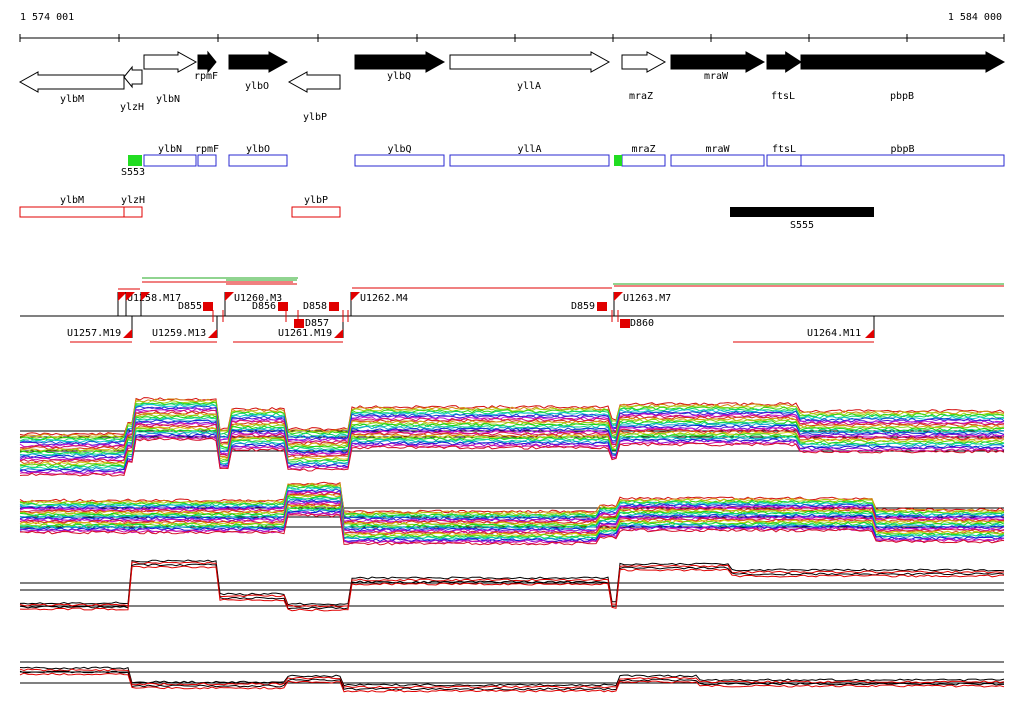  I want to click on s555-track: S555, so click(802, 219).